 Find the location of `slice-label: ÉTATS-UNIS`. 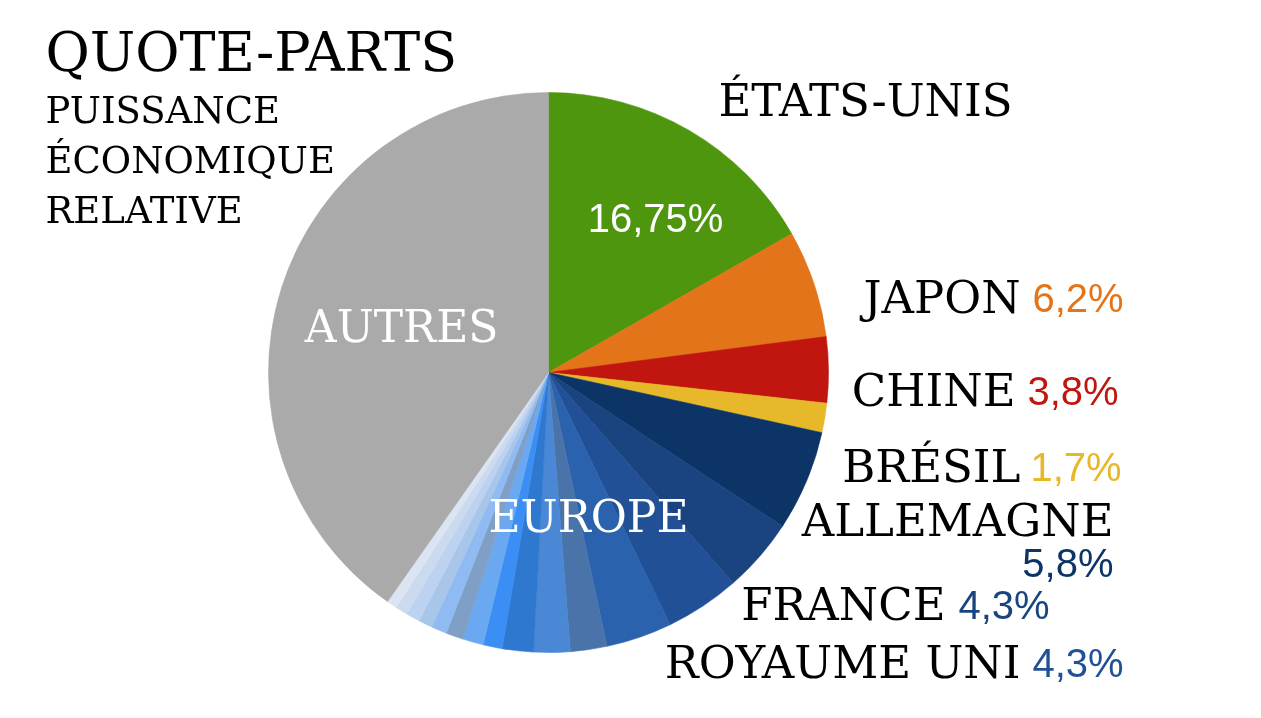

slice-label: ÉTATS-UNIS is located at coordinates (865, 100).